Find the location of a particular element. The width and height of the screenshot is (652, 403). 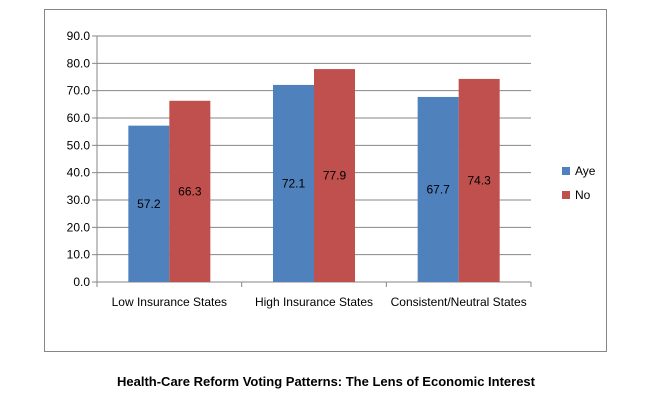

legend-label-aye: Aye is located at coordinates (585, 171).